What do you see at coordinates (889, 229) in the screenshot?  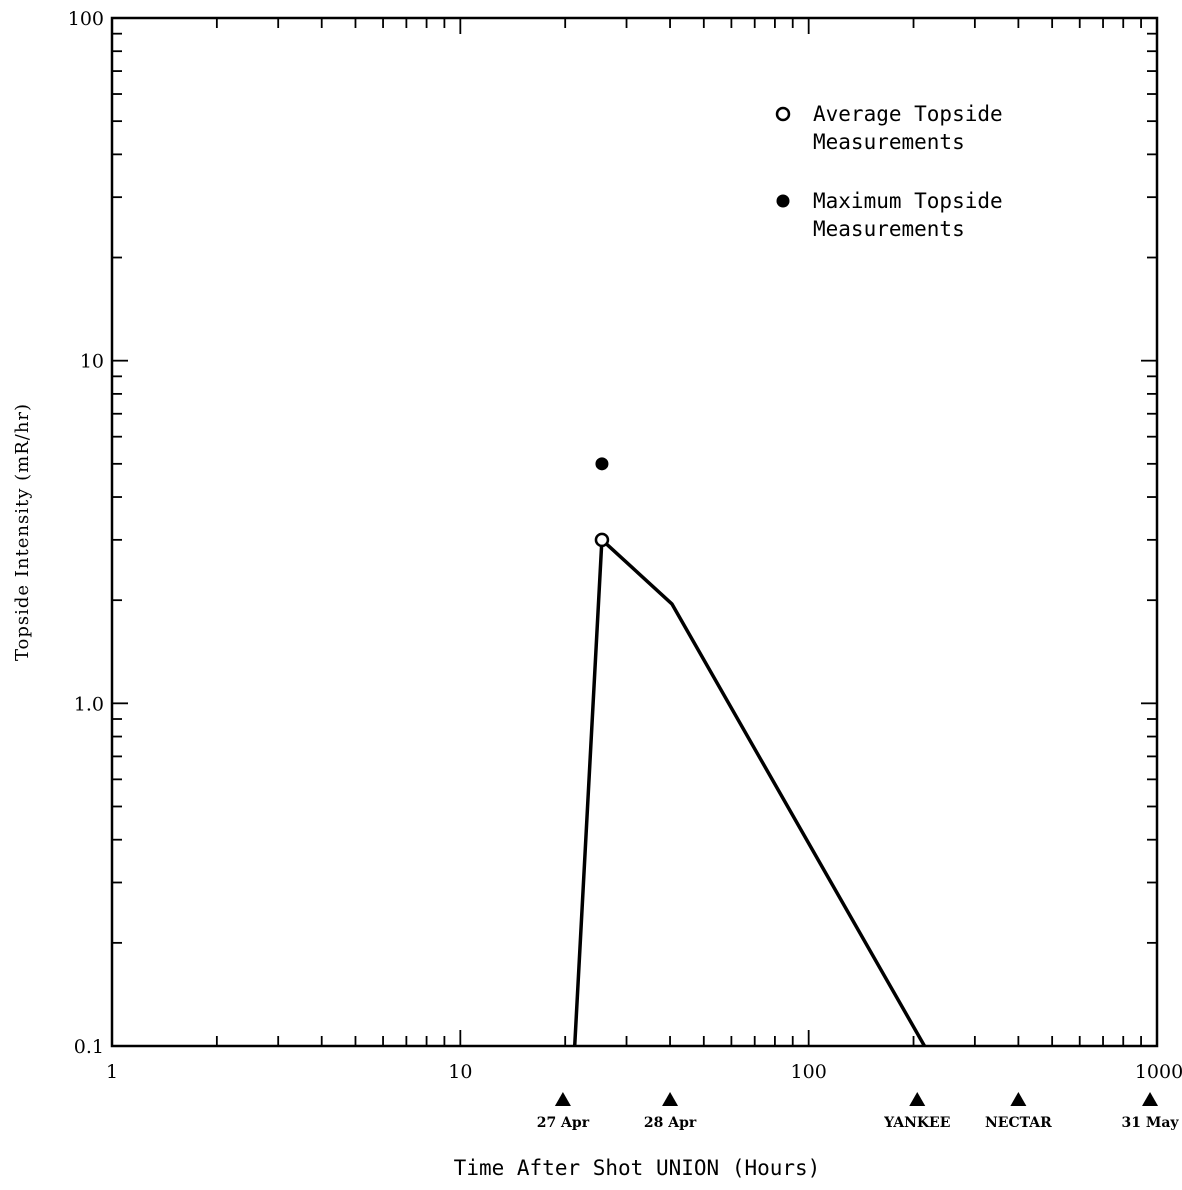 I see `legend-label-maximum-line2: Measurements` at bounding box center [889, 229].